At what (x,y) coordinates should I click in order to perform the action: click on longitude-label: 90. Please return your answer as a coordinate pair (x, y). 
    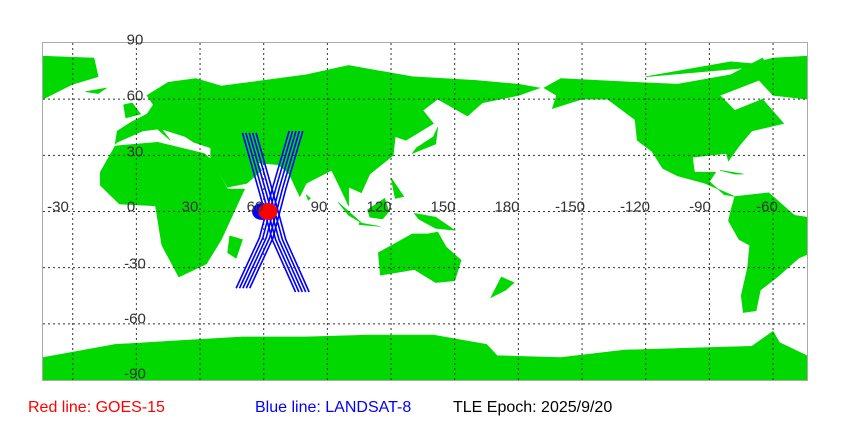
    Looking at the image, I should click on (319, 207).